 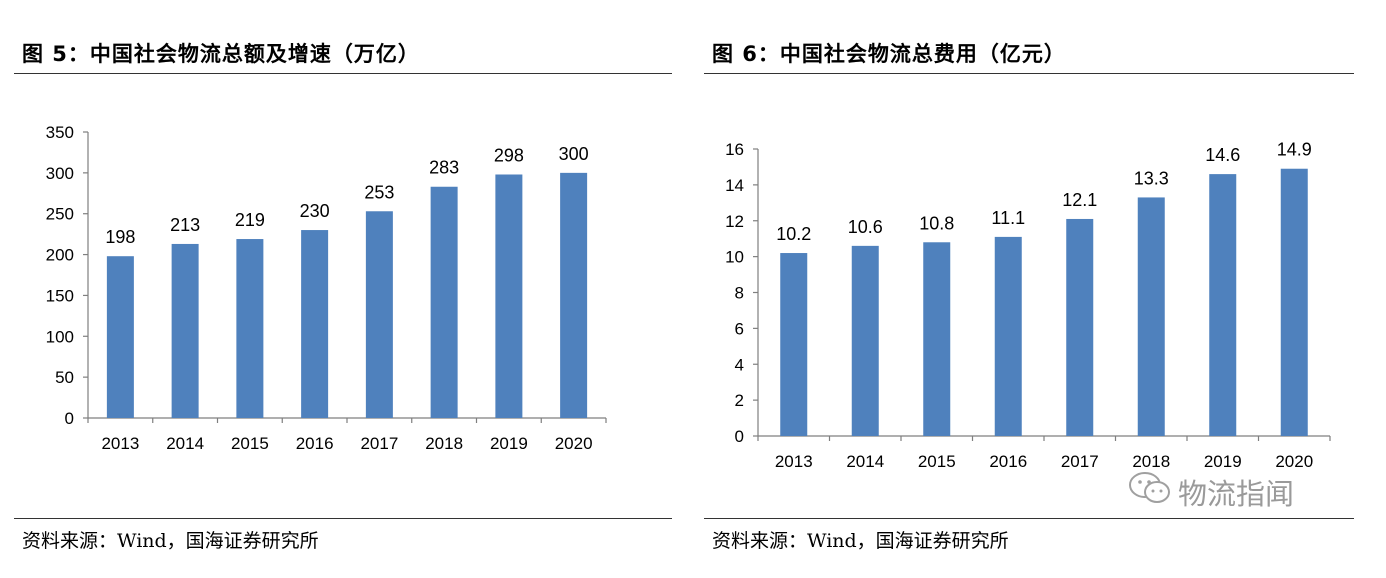 What do you see at coordinates (574, 154) in the screenshot?
I see `data-label: 300` at bounding box center [574, 154].